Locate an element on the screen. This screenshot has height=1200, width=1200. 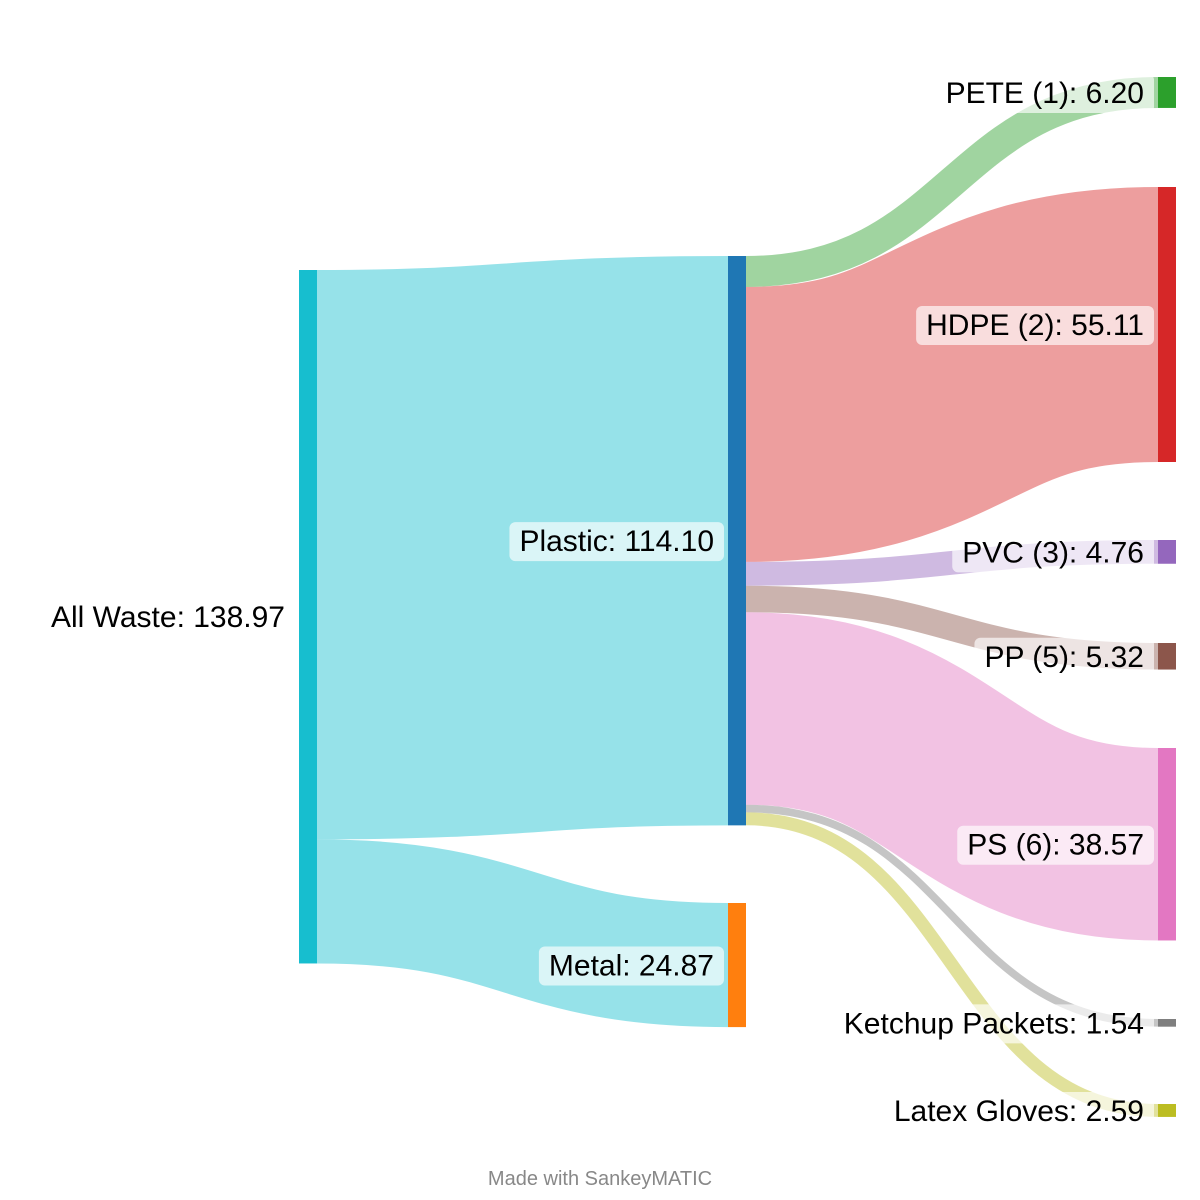
footer-credit: Made with SankeyMATIC is located at coordinates (600, 1179).